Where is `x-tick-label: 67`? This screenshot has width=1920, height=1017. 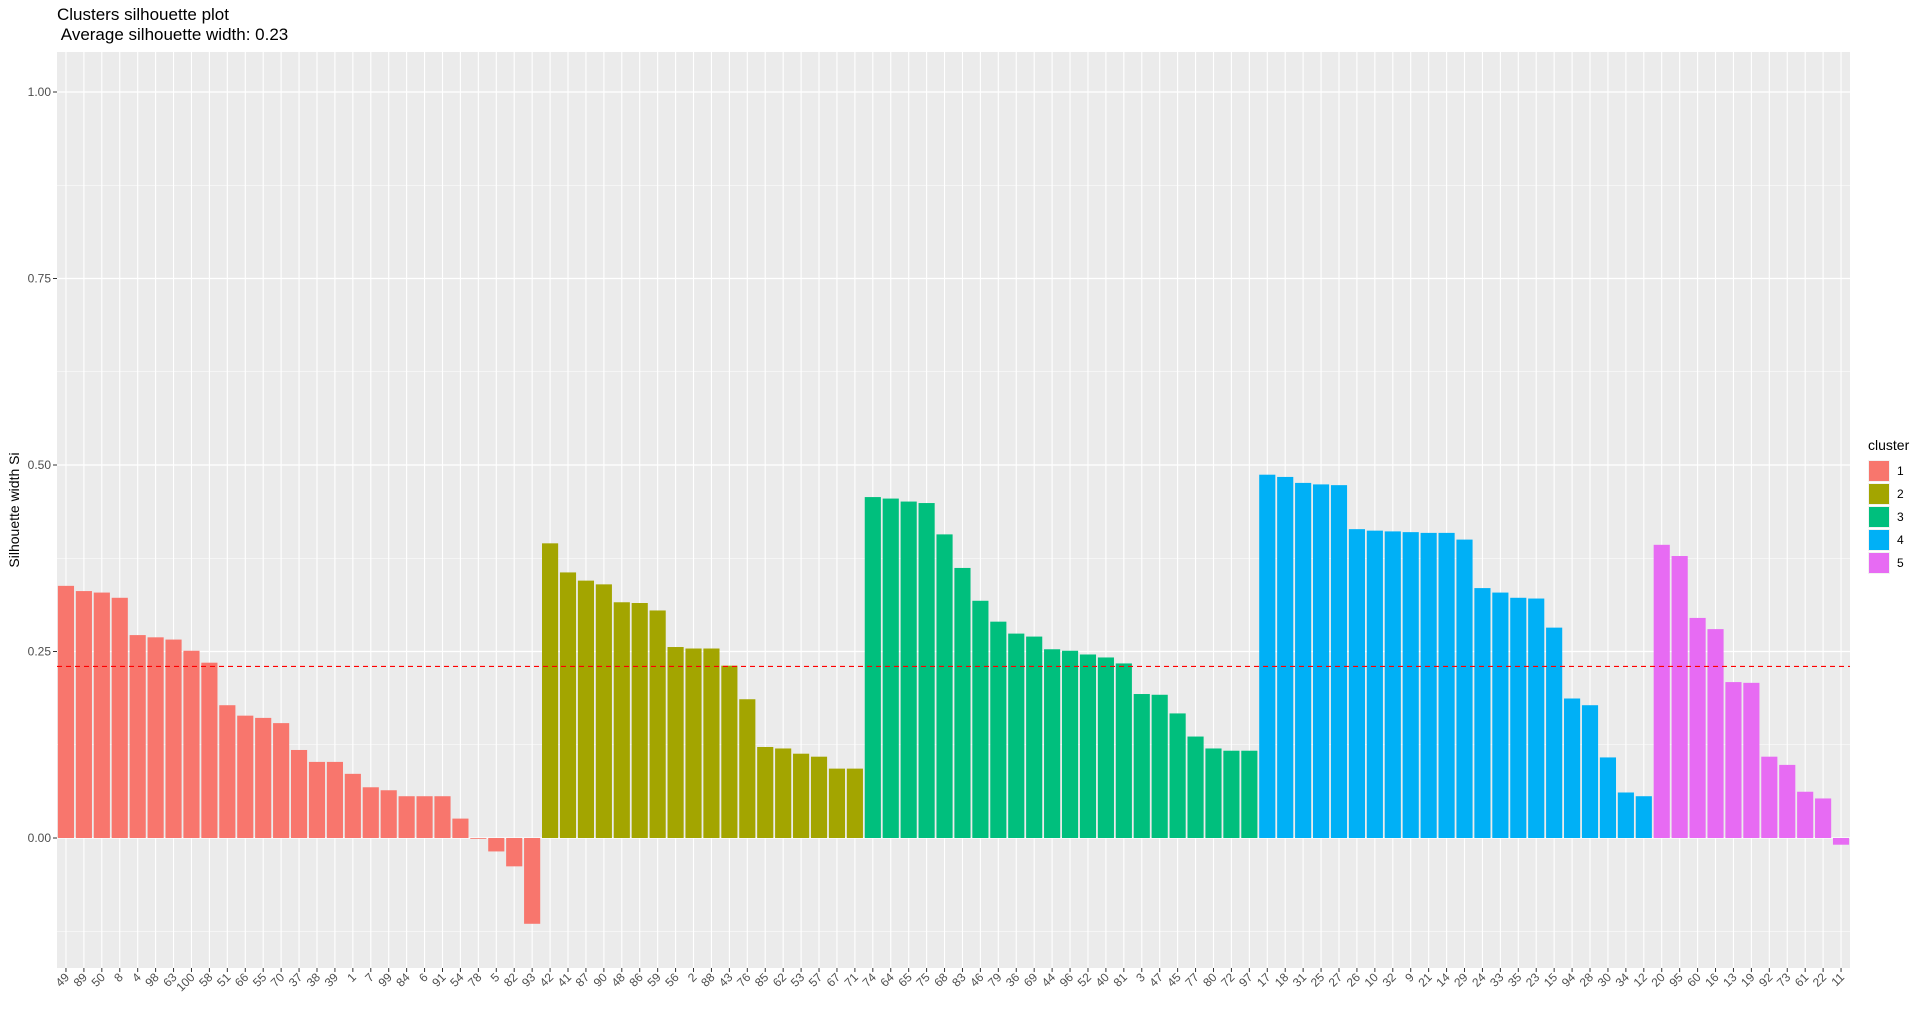
x-tick-label: 67 is located at coordinates (834, 980).